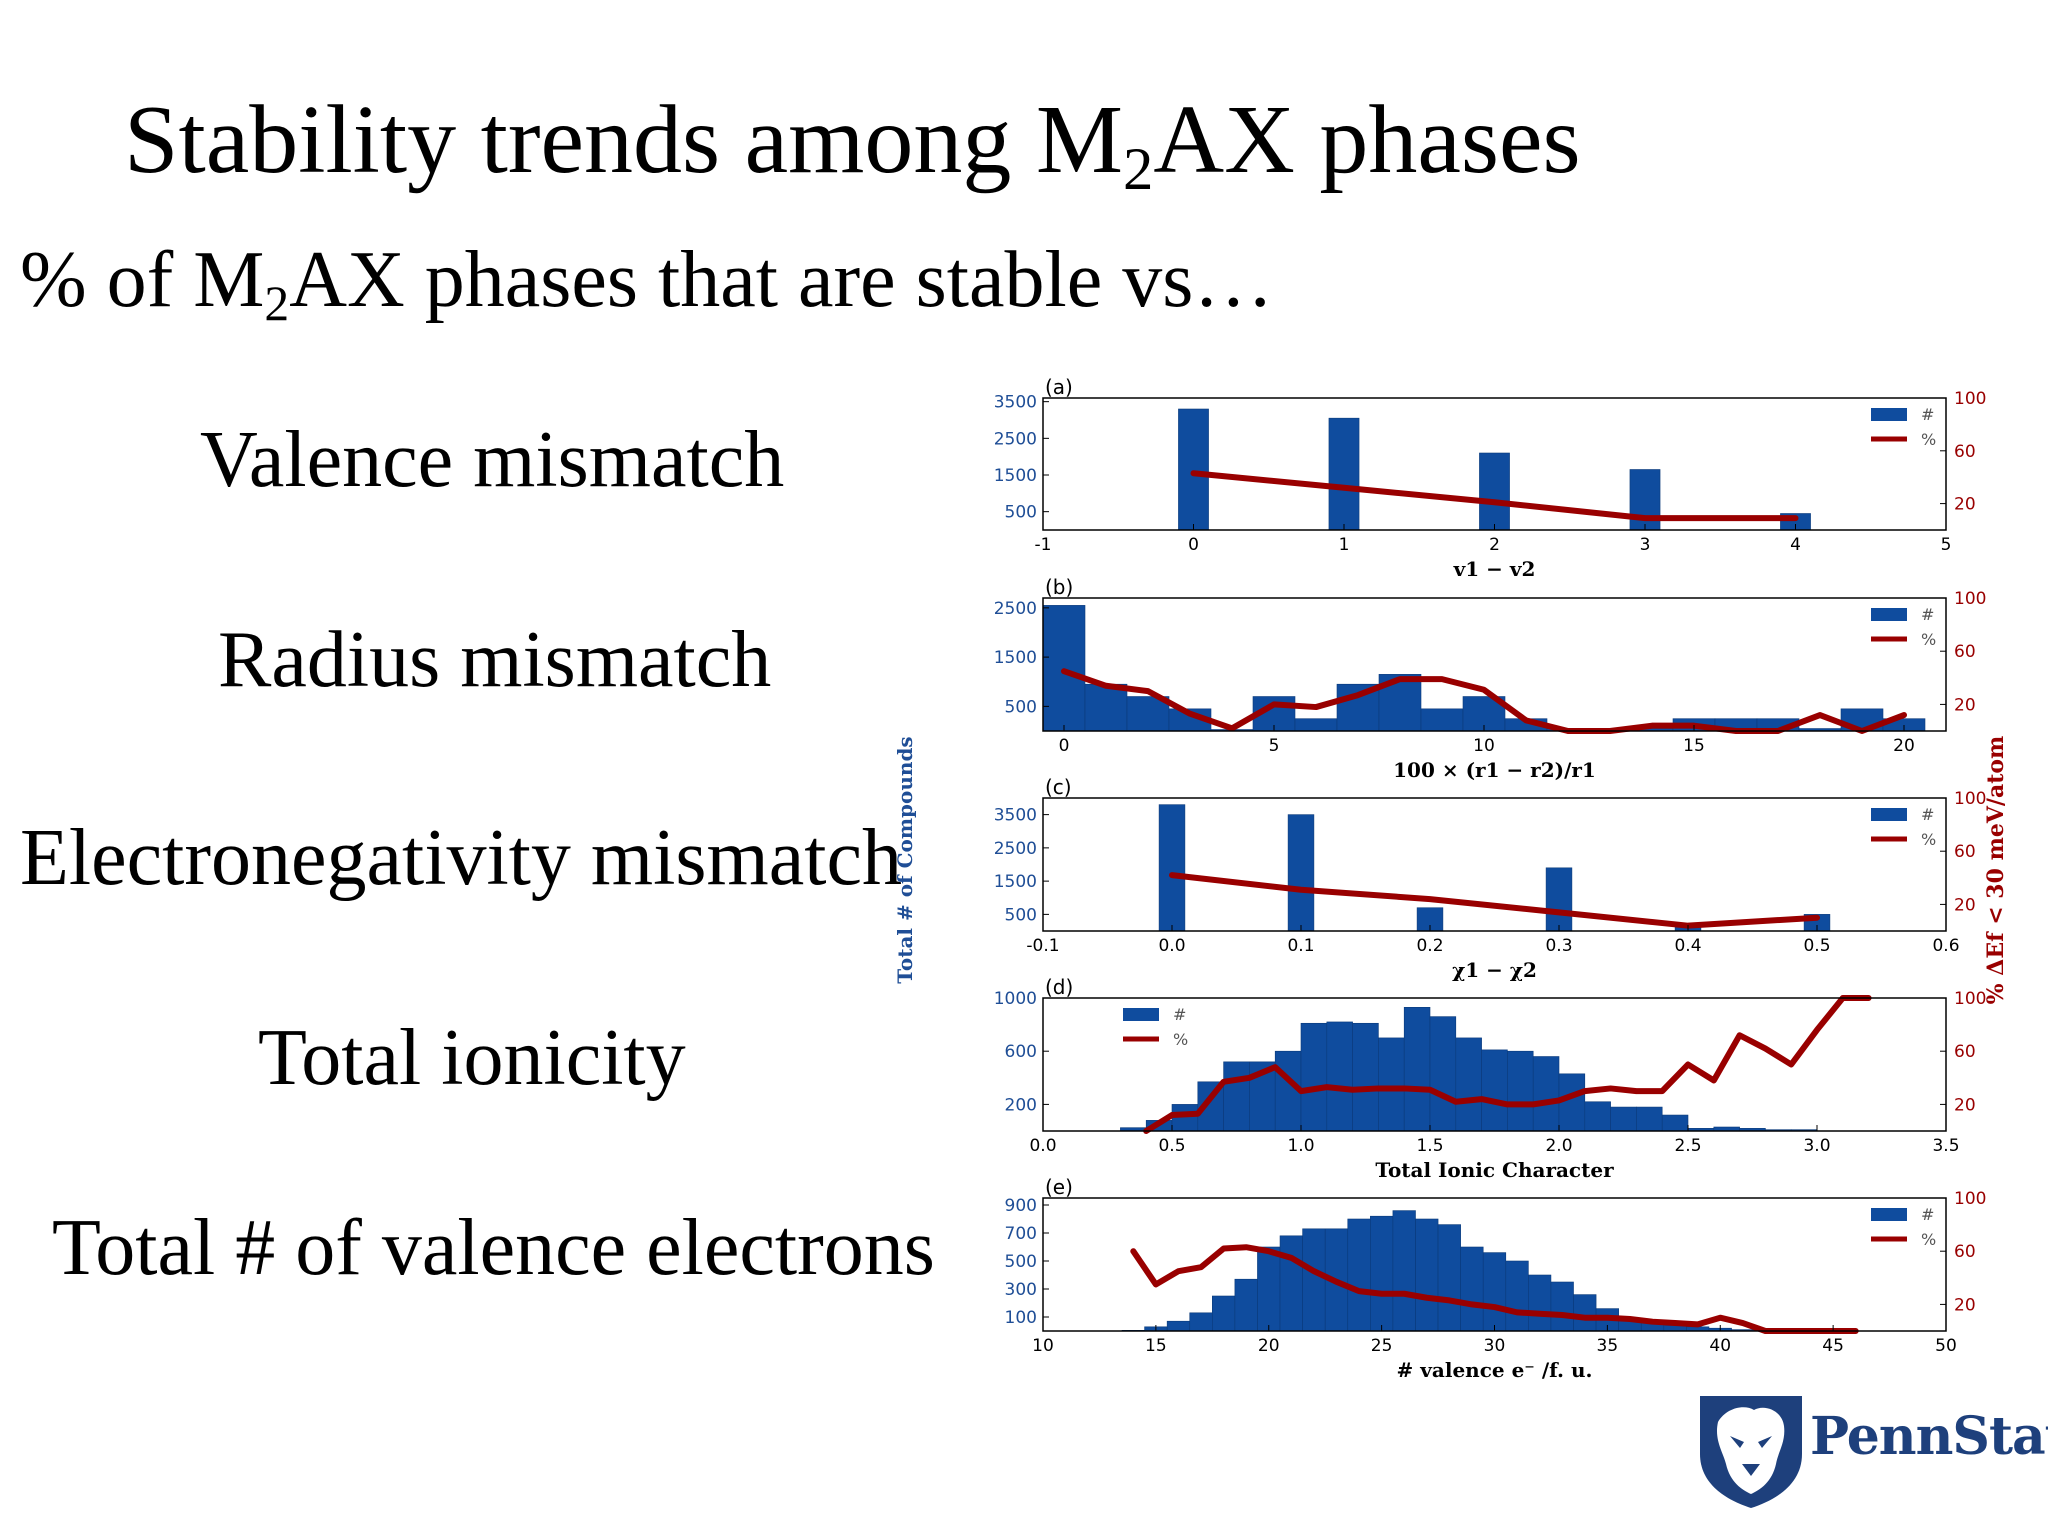  What do you see at coordinates (1945, 946) in the screenshot?
I see `x-tick-label: 0.6` at bounding box center [1945, 946].